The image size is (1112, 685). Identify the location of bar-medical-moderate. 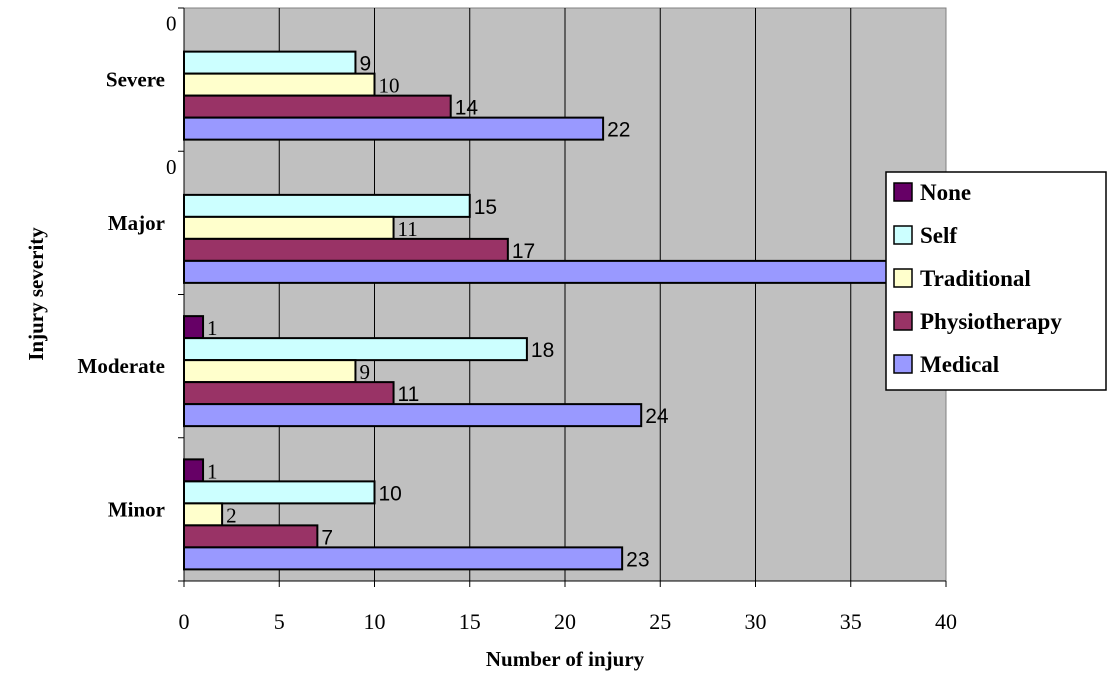
(413, 415).